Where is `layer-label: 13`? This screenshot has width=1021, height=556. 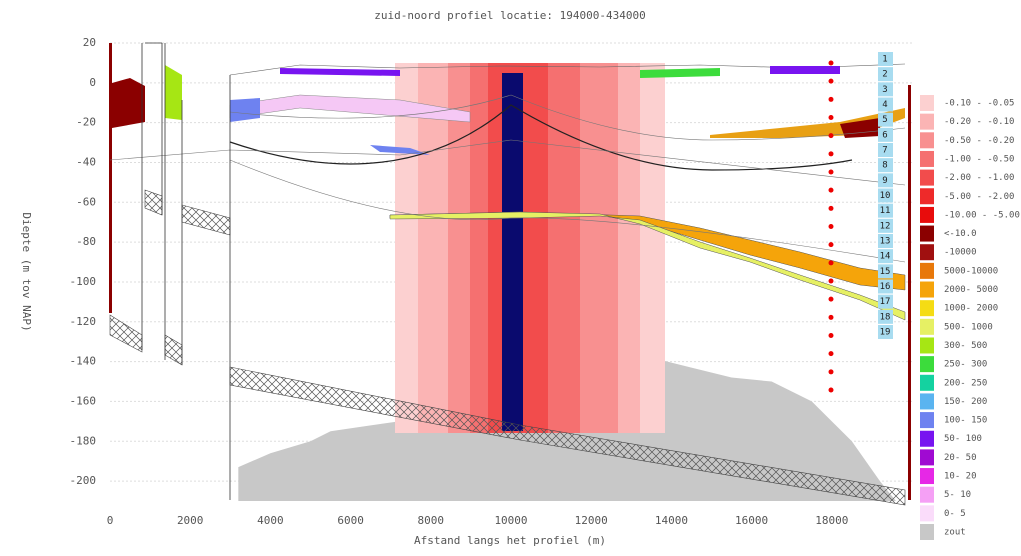
layer-label: 13 is located at coordinates (885, 242).